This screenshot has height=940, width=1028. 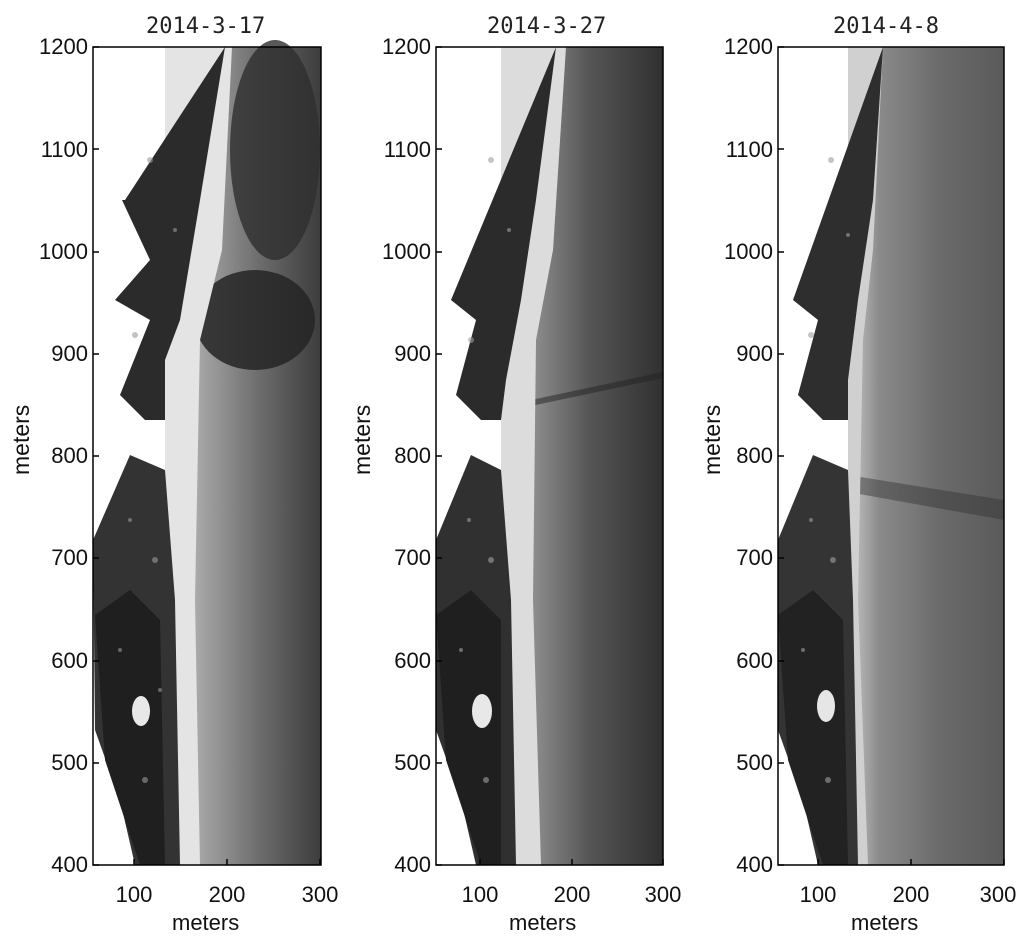 I want to click on mosaic-seam, so click(x=597, y=389).